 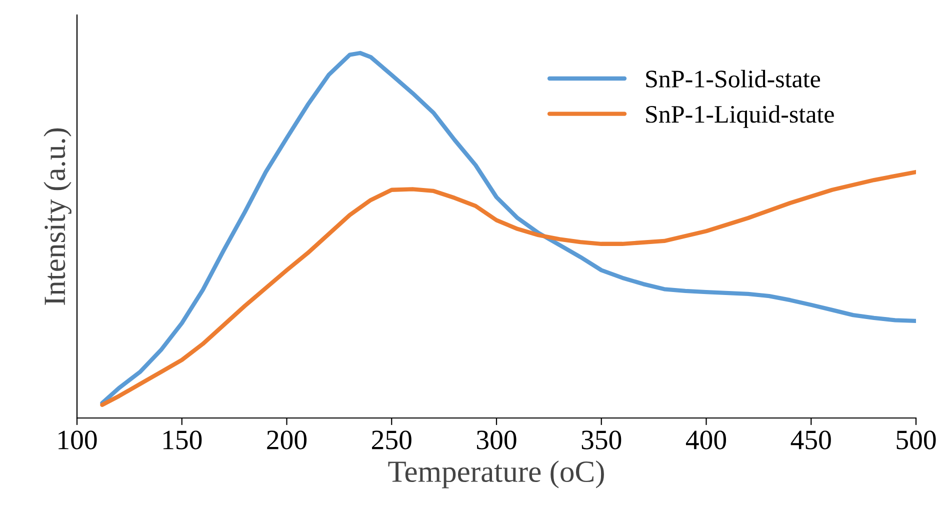 What do you see at coordinates (602, 440) in the screenshot?
I see `x-tick-label: 350` at bounding box center [602, 440].